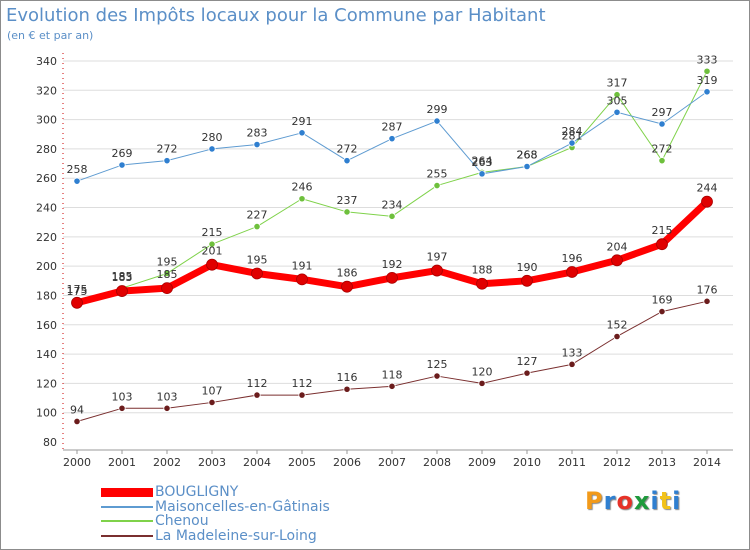 This screenshot has height=550, width=750. Describe the element at coordinates (392, 204) in the screenshot. I see `data-label: 234` at that location.